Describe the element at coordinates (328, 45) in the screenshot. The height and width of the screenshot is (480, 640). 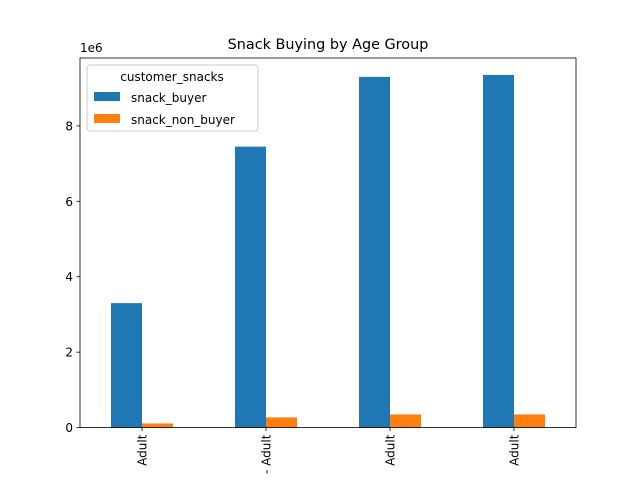
I see `chart-title: Snack Buying by Age Group` at that location.